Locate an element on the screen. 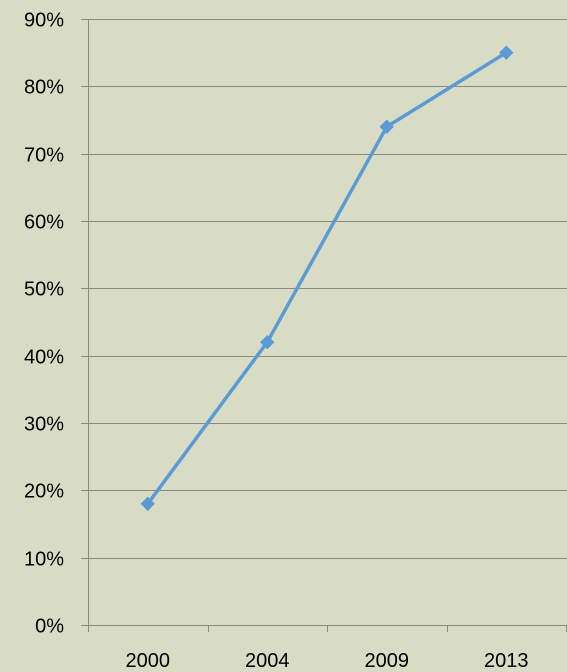  y-tick-label: 10% is located at coordinates (44, 560).